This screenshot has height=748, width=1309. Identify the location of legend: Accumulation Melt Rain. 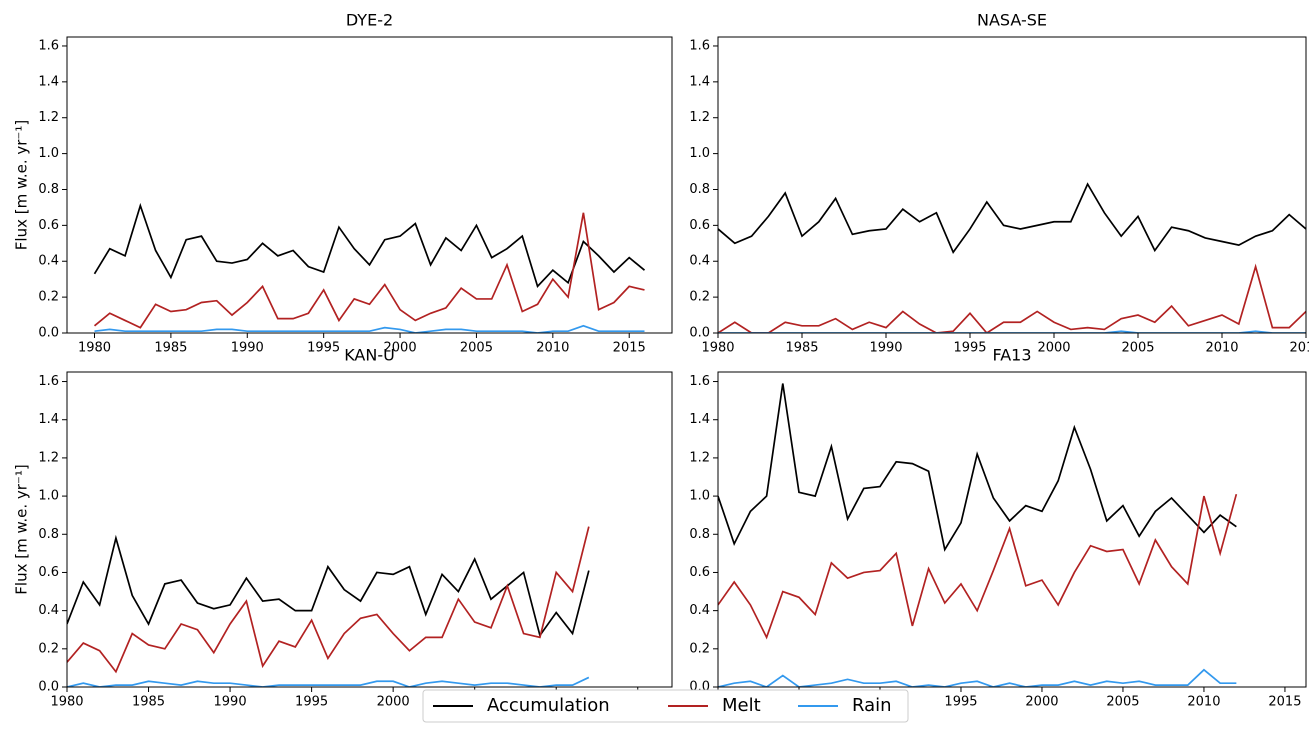
(665, 706).